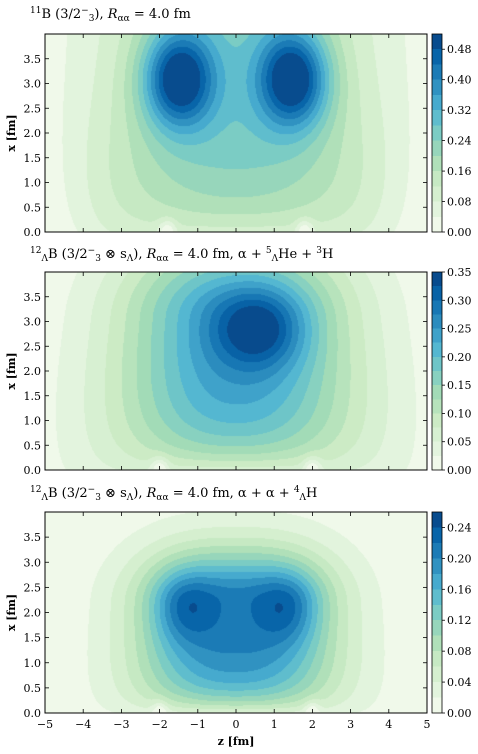 This screenshot has height=754, width=478. I want to click on x-tick-label: −4, so click(83, 724).